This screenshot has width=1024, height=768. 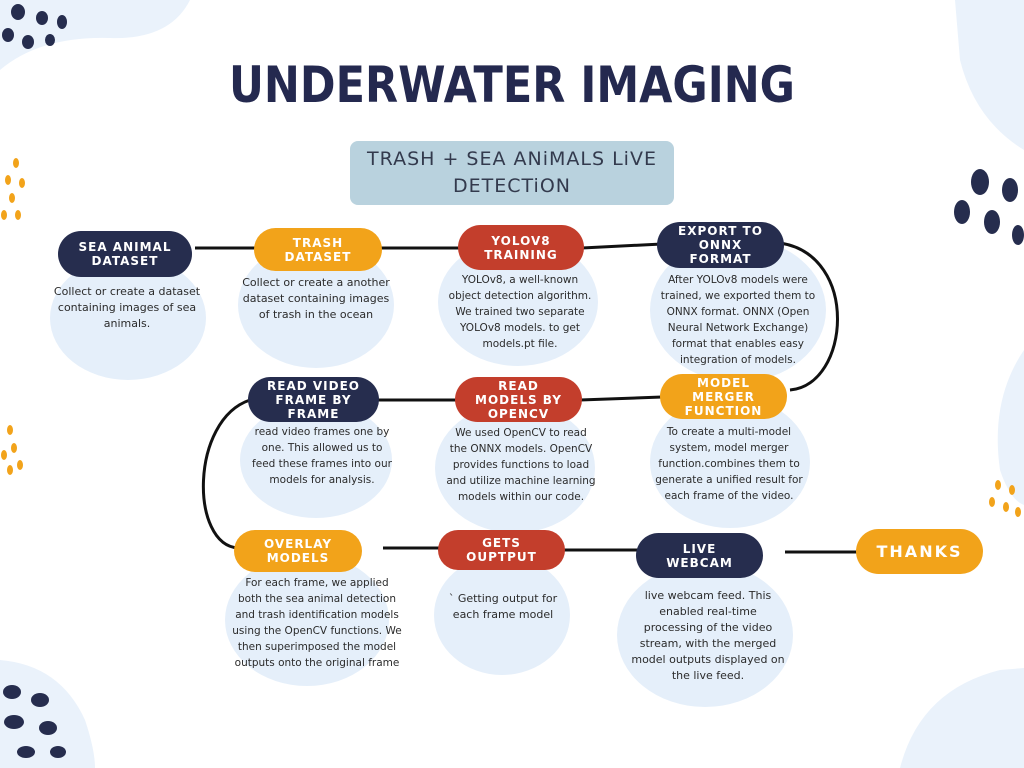 What do you see at coordinates (512, 85) in the screenshot?
I see `page-title: UNDERWATER IMAGING` at bounding box center [512, 85].